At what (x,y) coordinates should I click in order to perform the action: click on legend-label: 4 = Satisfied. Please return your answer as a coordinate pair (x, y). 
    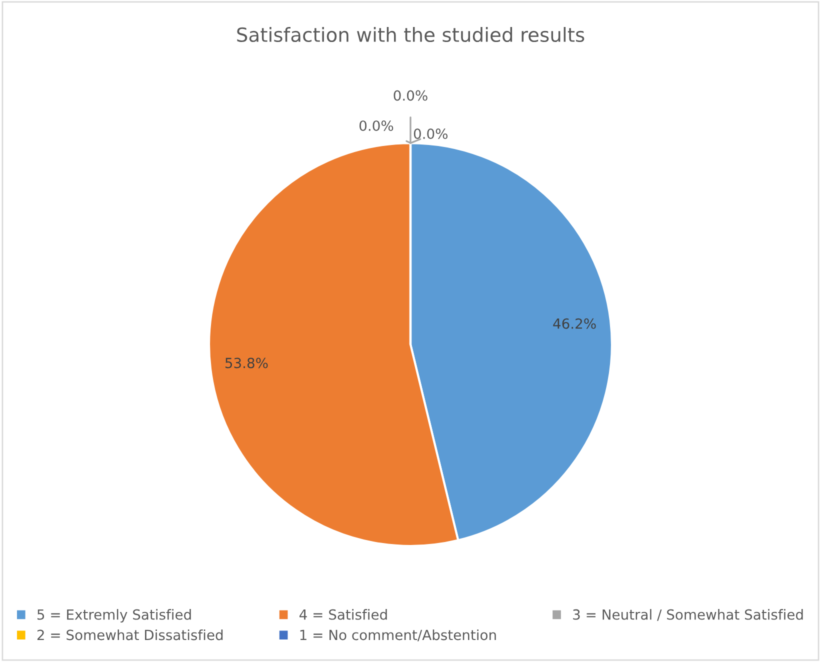
    Looking at the image, I should click on (343, 614).